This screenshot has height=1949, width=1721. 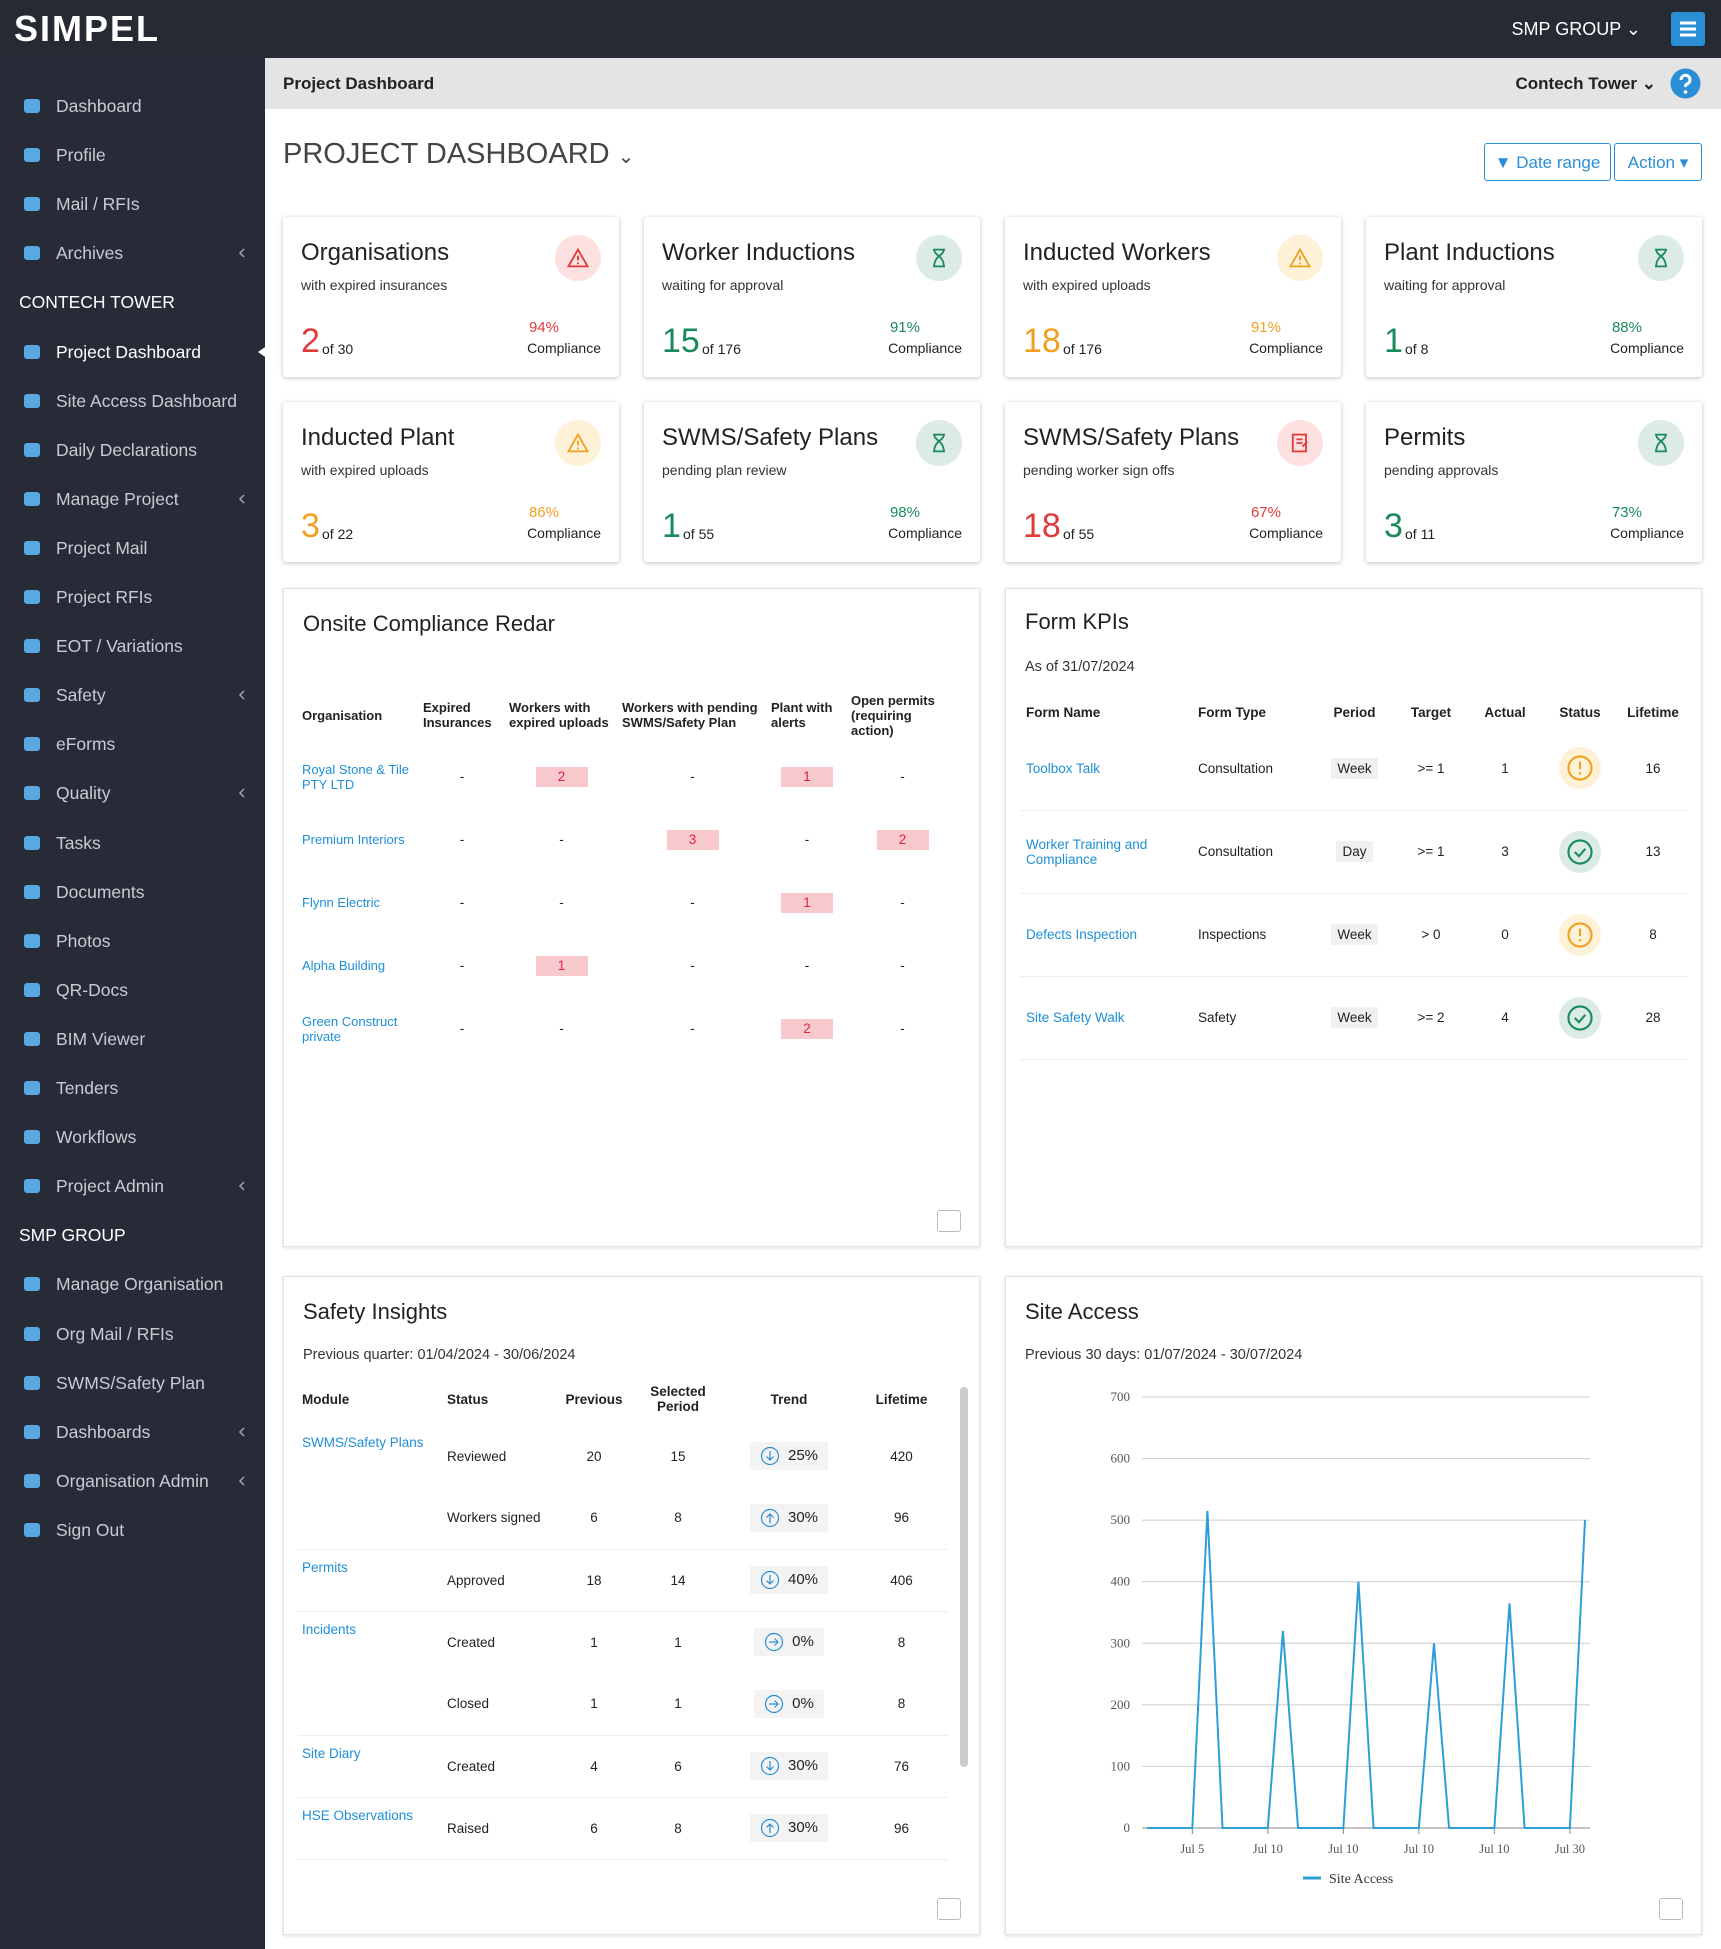 I want to click on sidebar-item: Archives, so click(x=132, y=253).